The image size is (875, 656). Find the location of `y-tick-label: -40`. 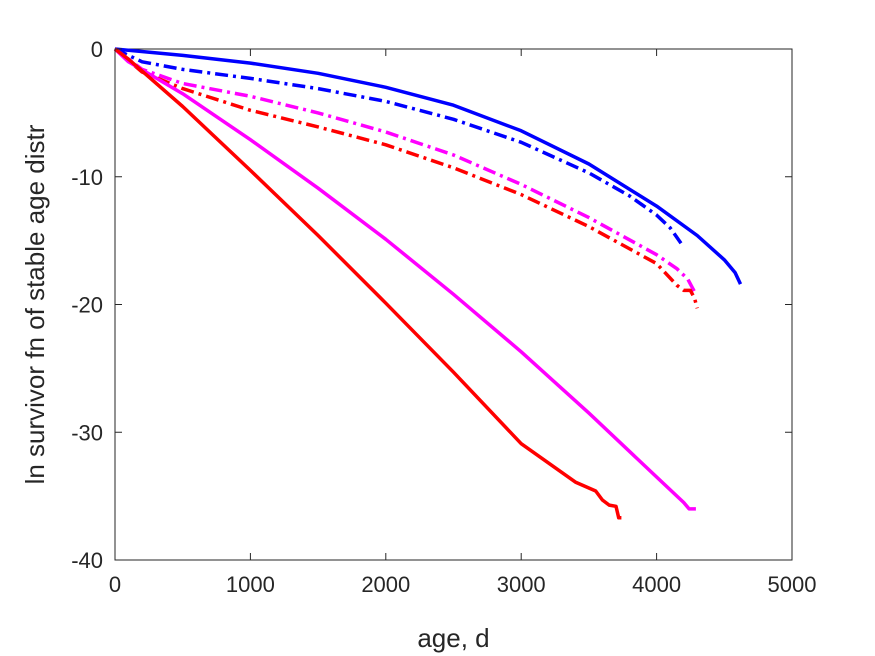

y-tick-label: -40 is located at coordinates (87, 560).